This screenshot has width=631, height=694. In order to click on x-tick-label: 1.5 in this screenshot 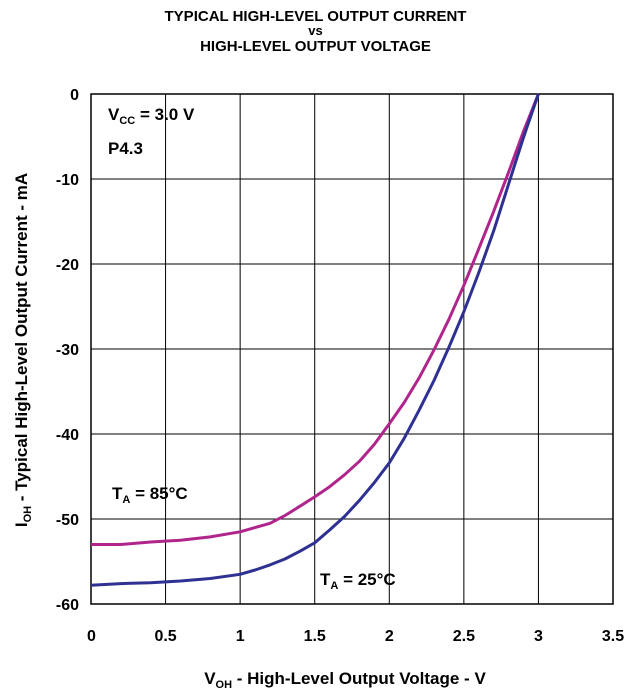, I will do `click(315, 636)`.